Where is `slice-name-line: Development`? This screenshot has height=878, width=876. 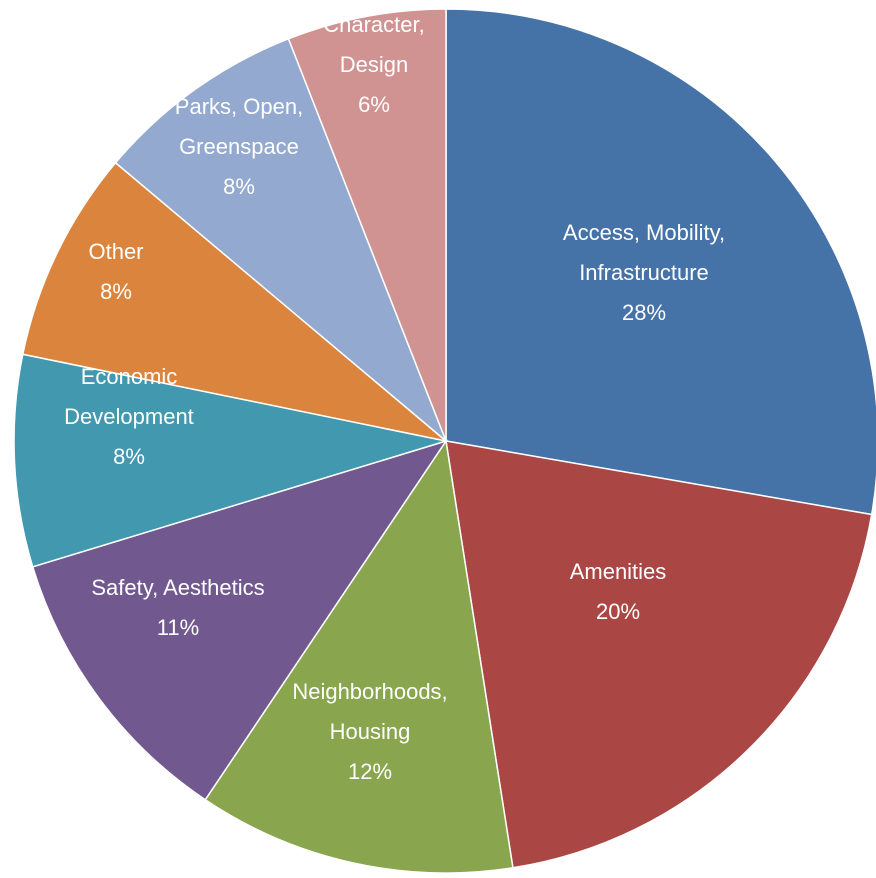 slice-name-line: Development is located at coordinates (129, 416).